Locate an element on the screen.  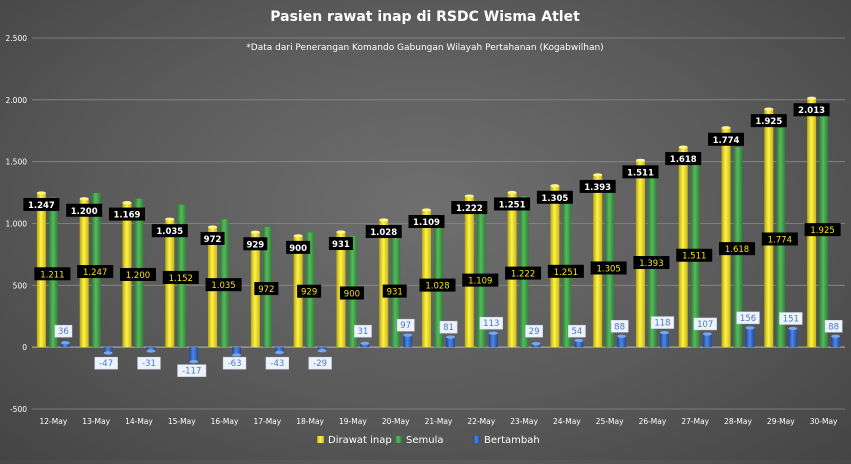
data-label-bertambah: -31 is located at coordinates (149, 364).